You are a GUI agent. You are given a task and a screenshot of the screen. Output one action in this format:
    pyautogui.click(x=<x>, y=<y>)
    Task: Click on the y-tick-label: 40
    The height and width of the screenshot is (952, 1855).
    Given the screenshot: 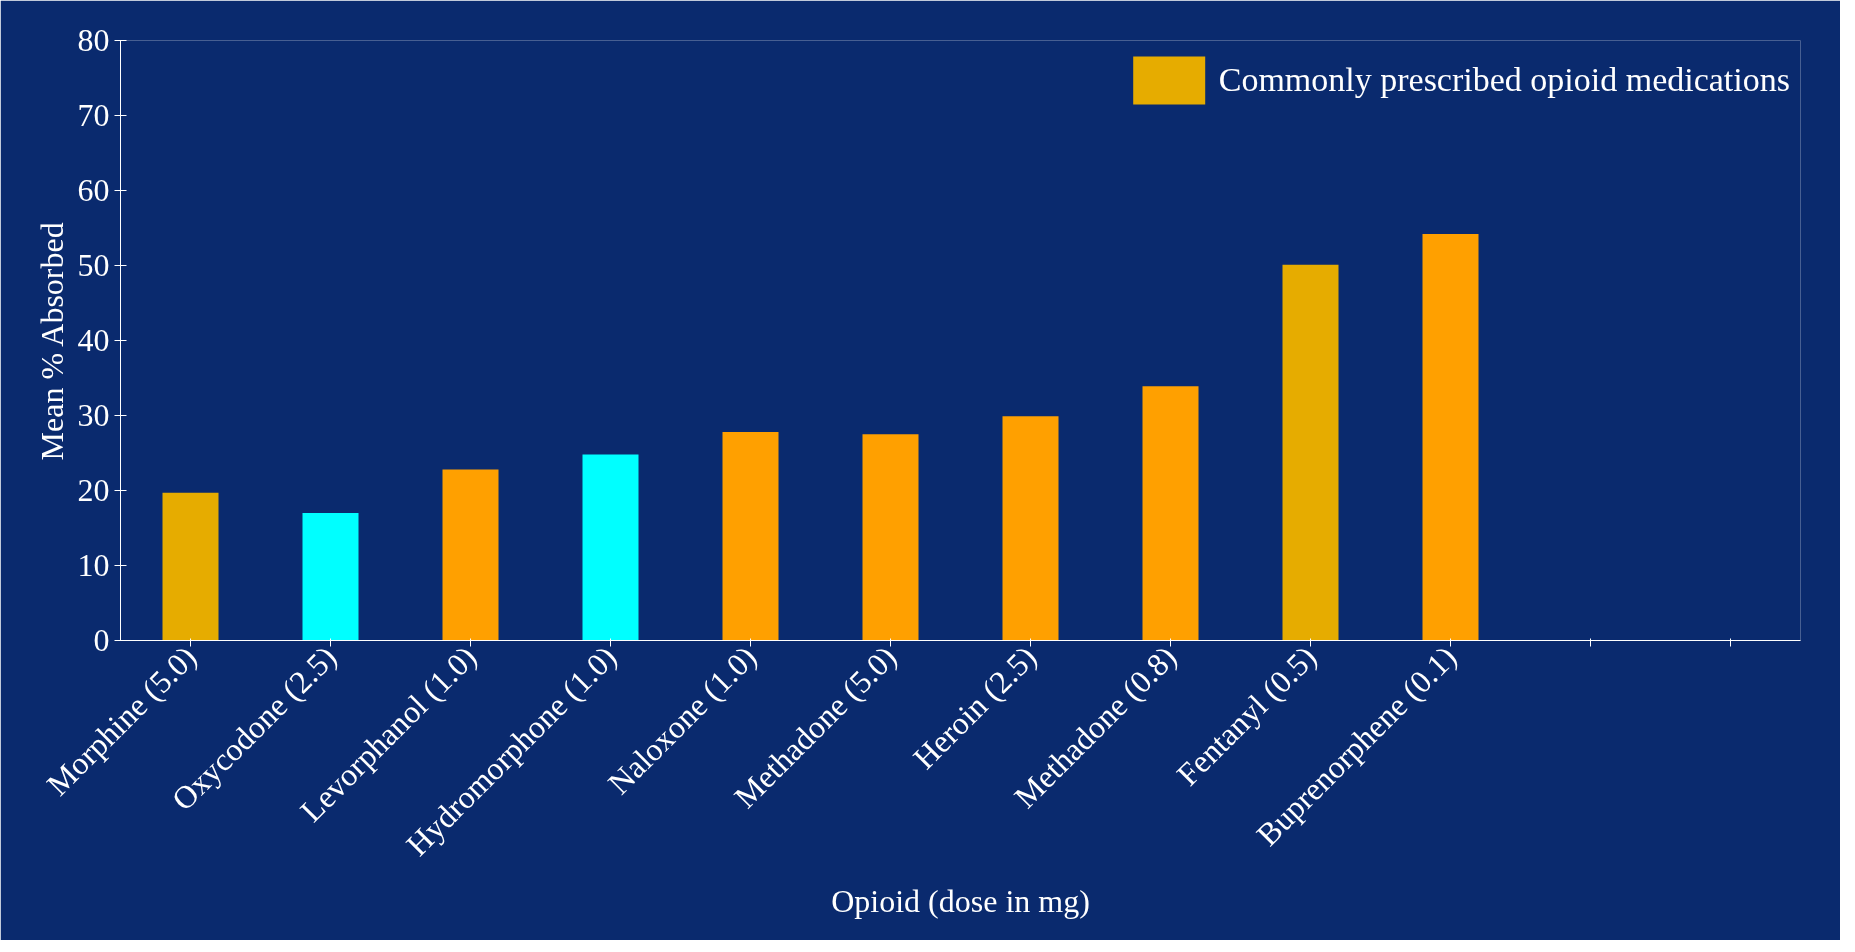 What is the action you would take?
    pyautogui.click(x=93, y=340)
    